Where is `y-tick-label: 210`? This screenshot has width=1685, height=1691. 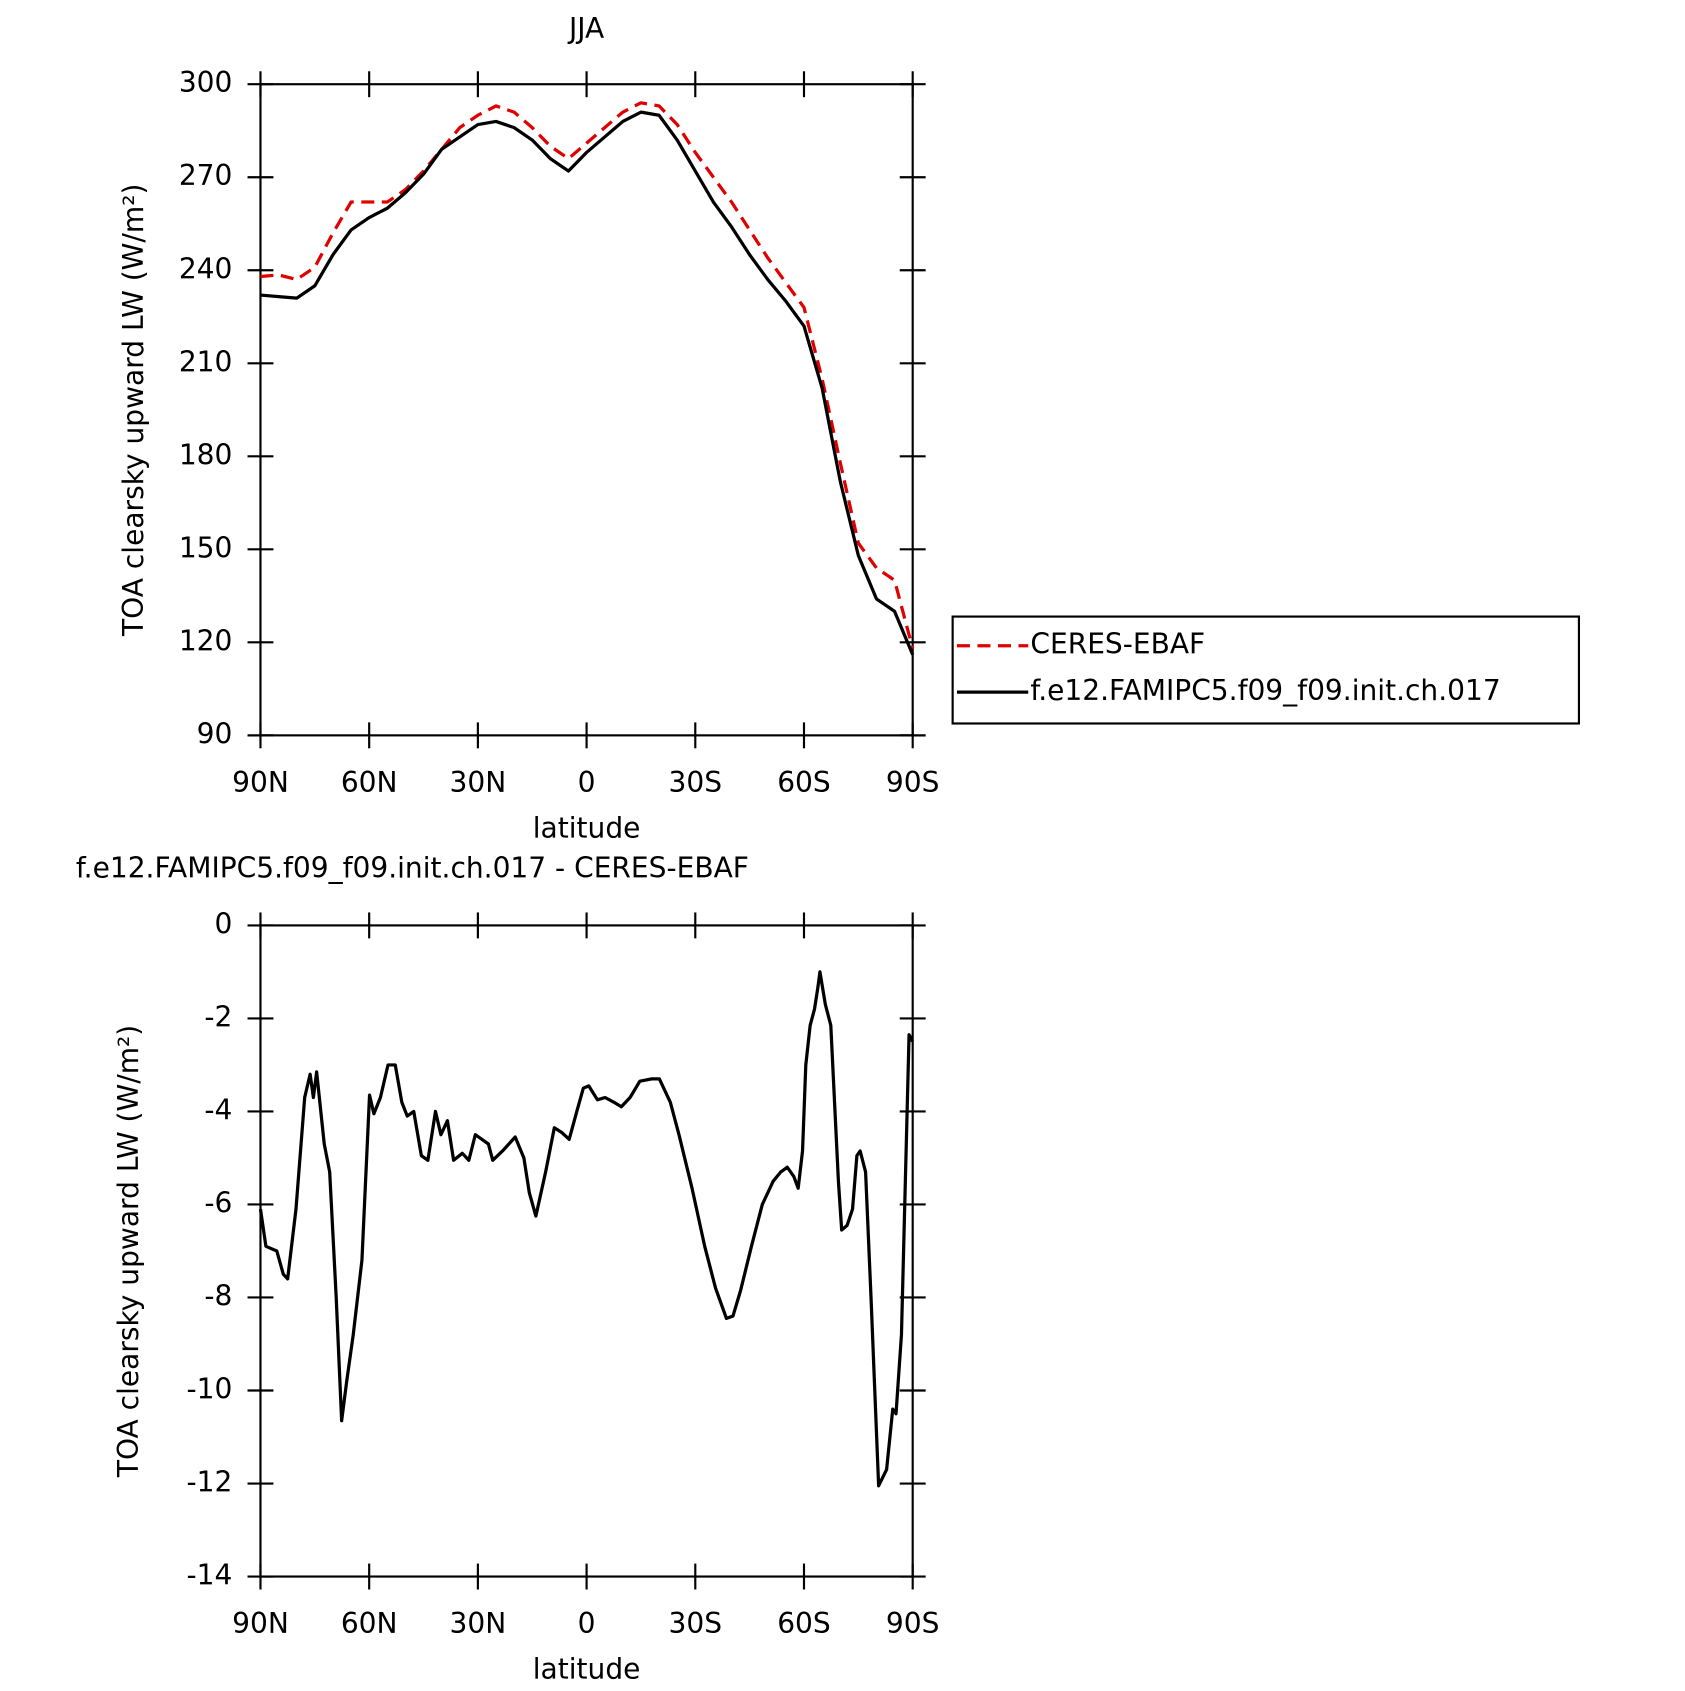 y-tick-label: 210 is located at coordinates (206, 361).